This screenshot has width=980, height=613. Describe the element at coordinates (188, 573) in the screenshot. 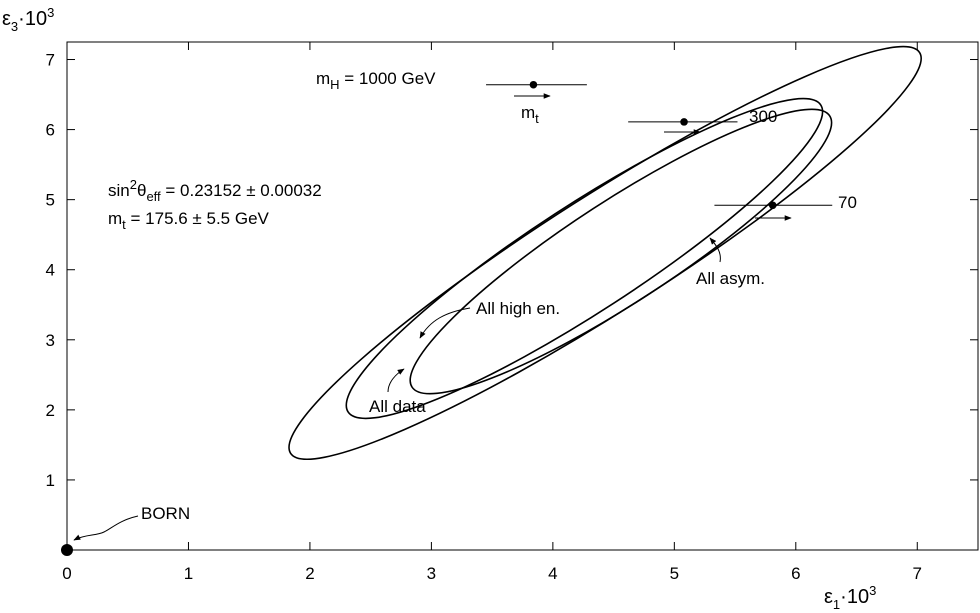

I see `x-tick-label: 1` at that location.